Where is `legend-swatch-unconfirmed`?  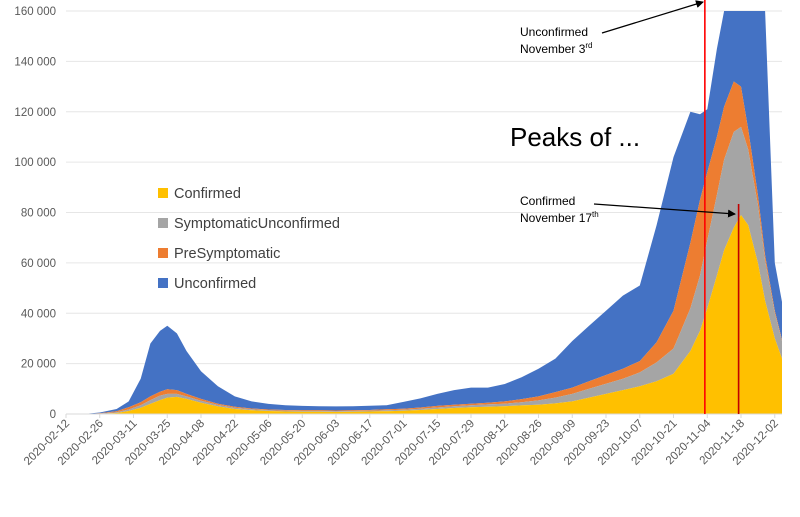
legend-swatch-unconfirmed is located at coordinates (163, 283).